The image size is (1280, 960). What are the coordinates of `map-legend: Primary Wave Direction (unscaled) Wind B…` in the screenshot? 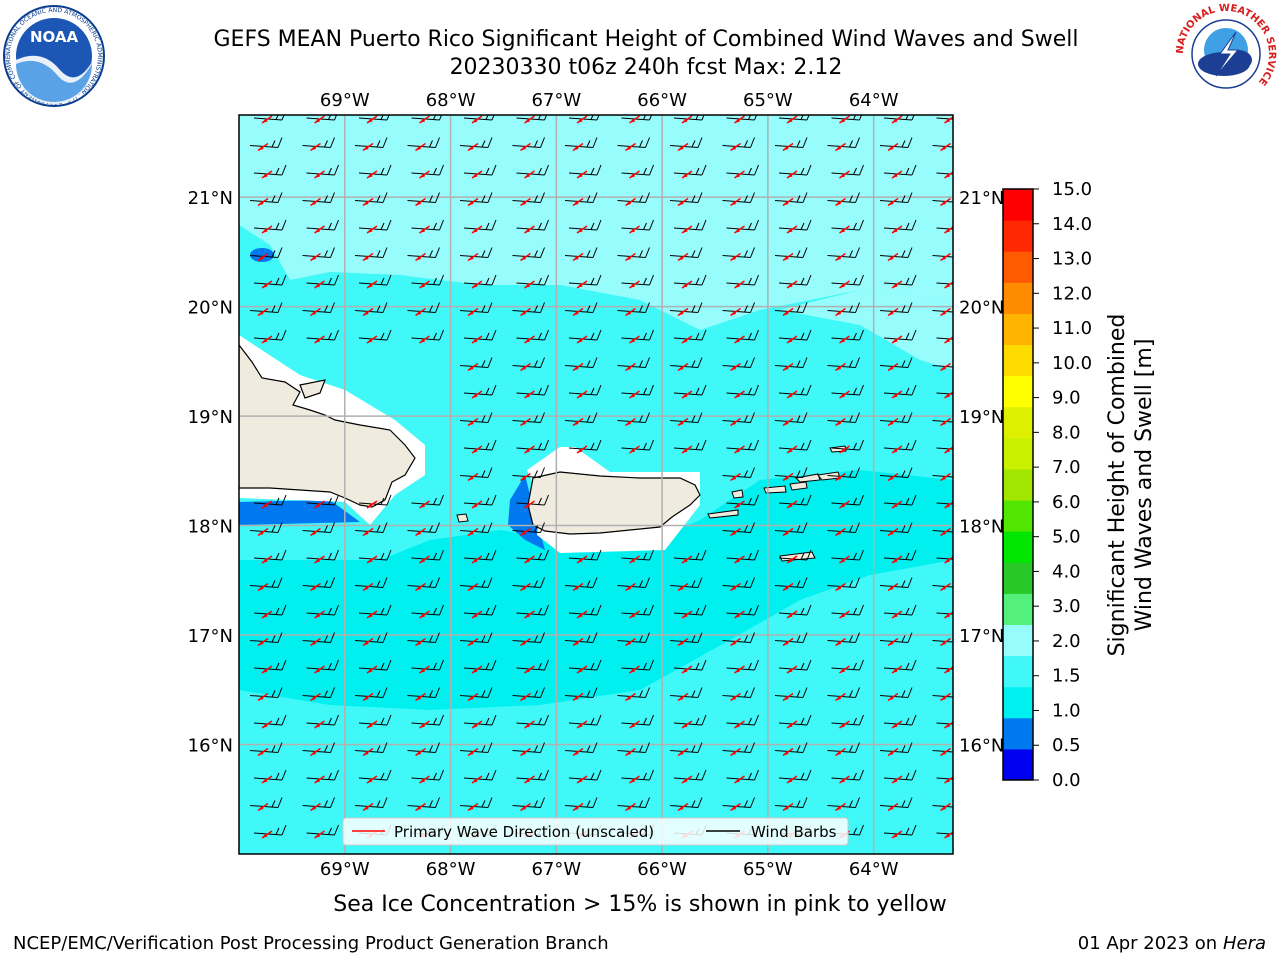 It's located at (595, 831).